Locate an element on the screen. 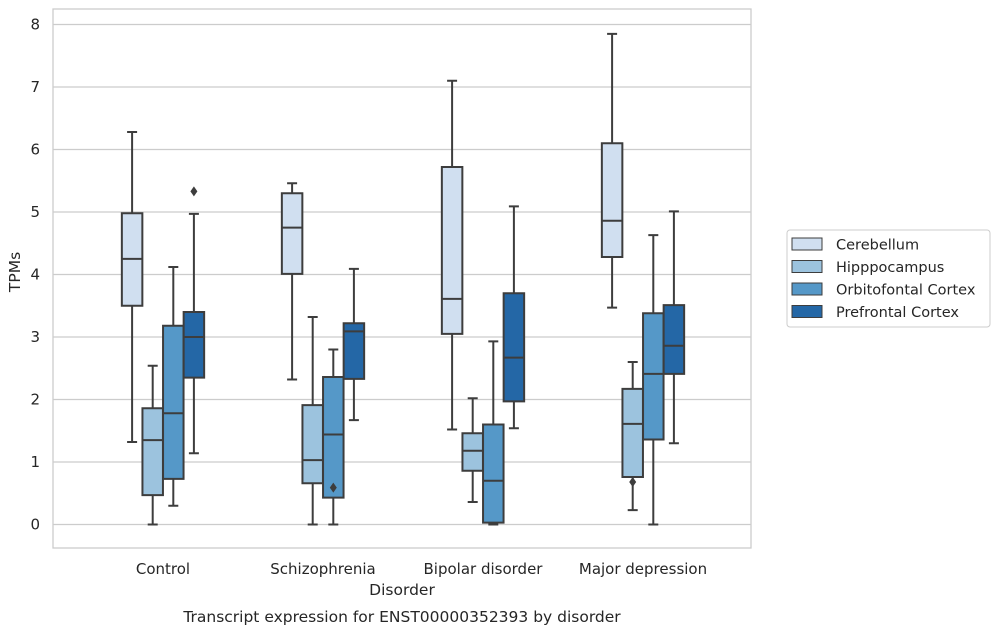  y-tick-label: 6 is located at coordinates (35, 150).